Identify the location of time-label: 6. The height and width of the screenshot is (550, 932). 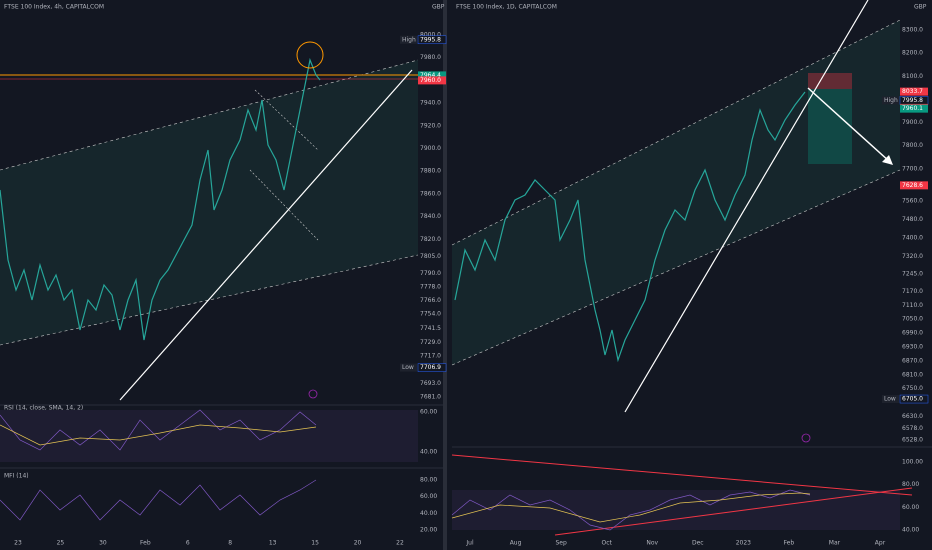
(188, 543).